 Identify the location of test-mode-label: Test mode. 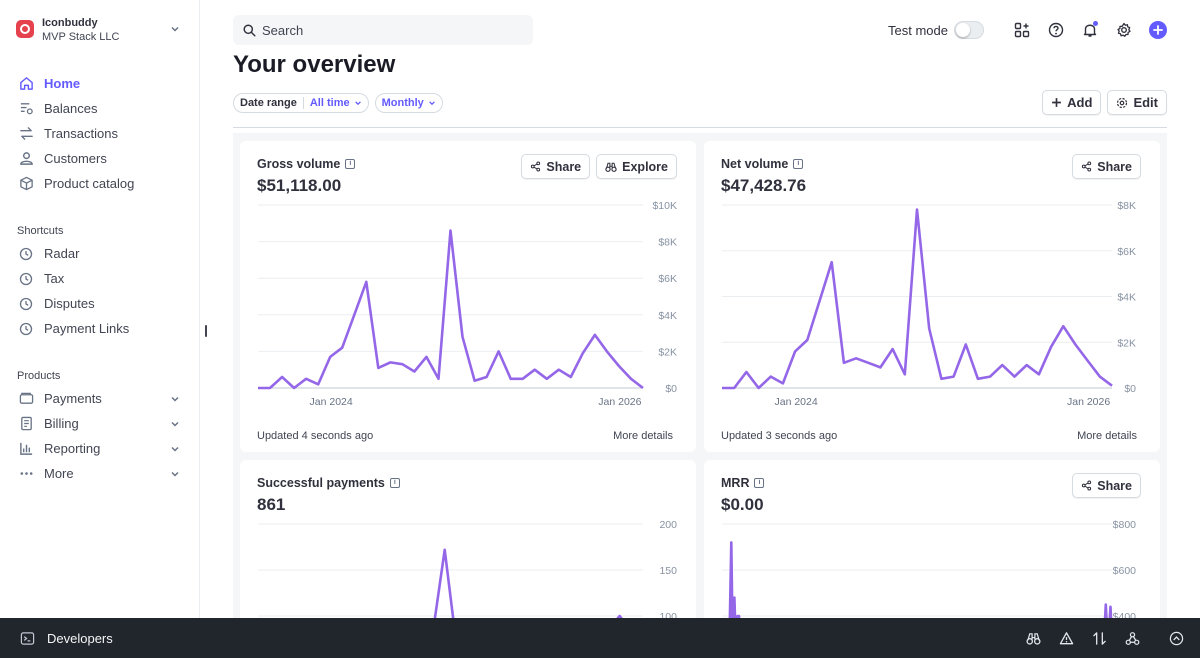
(918, 30).